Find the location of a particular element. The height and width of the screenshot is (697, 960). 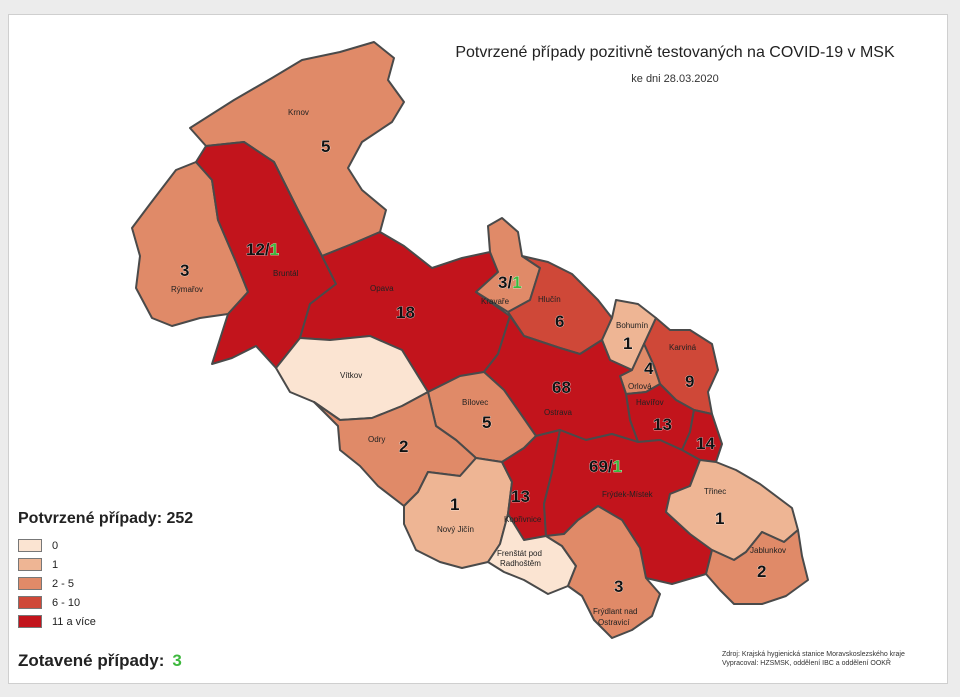

recovered-value: 3 is located at coordinates (177, 660).